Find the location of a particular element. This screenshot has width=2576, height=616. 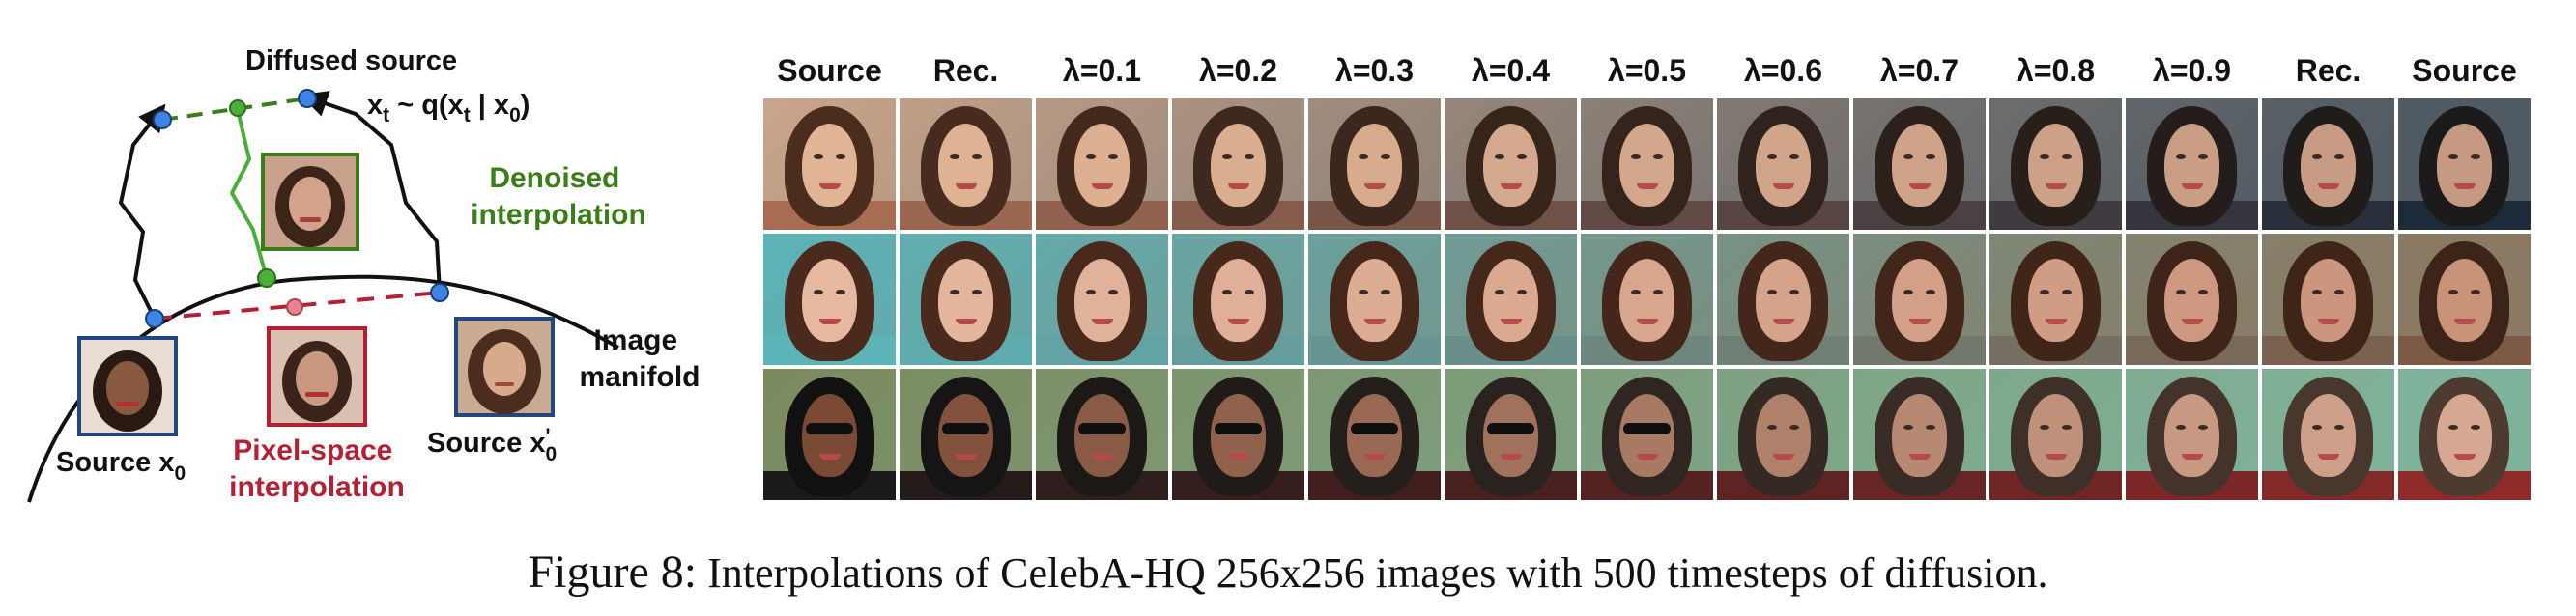

q-equation-label: xt ~ q(xt | x0) is located at coordinates (449, 108).